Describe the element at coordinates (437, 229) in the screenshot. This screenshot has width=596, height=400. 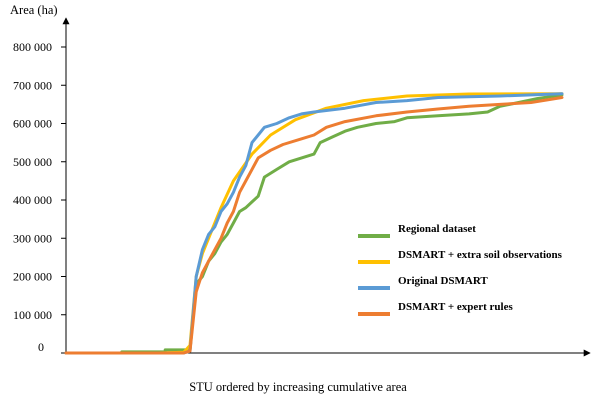
I see `legend-label: Regional dataset` at that location.